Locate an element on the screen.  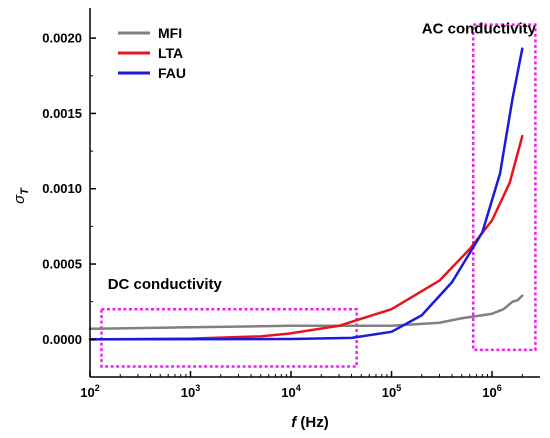
dc-region-highlight-box is located at coordinates (229, 337).